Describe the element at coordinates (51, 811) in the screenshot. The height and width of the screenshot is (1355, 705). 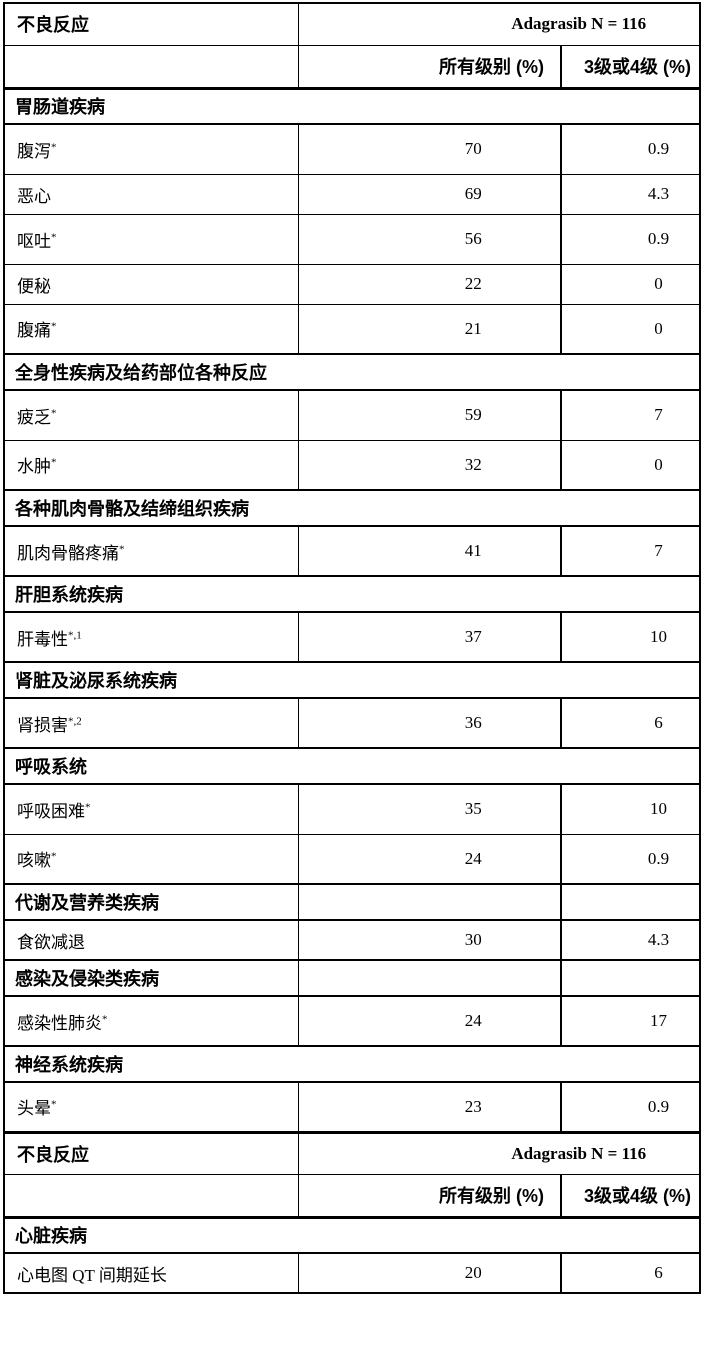
I see `reaction-term: 呼吸困难` at that location.